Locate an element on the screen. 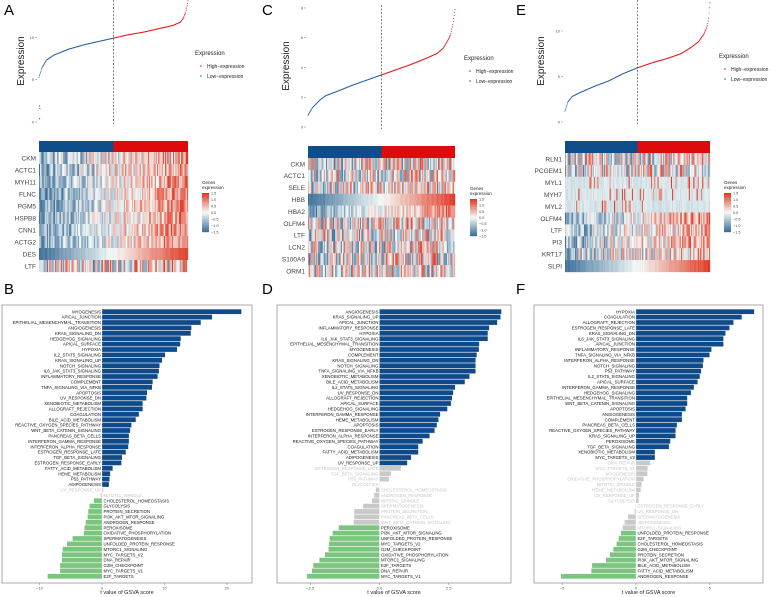  y-tick-label: 10 is located at coordinates (558, 30).